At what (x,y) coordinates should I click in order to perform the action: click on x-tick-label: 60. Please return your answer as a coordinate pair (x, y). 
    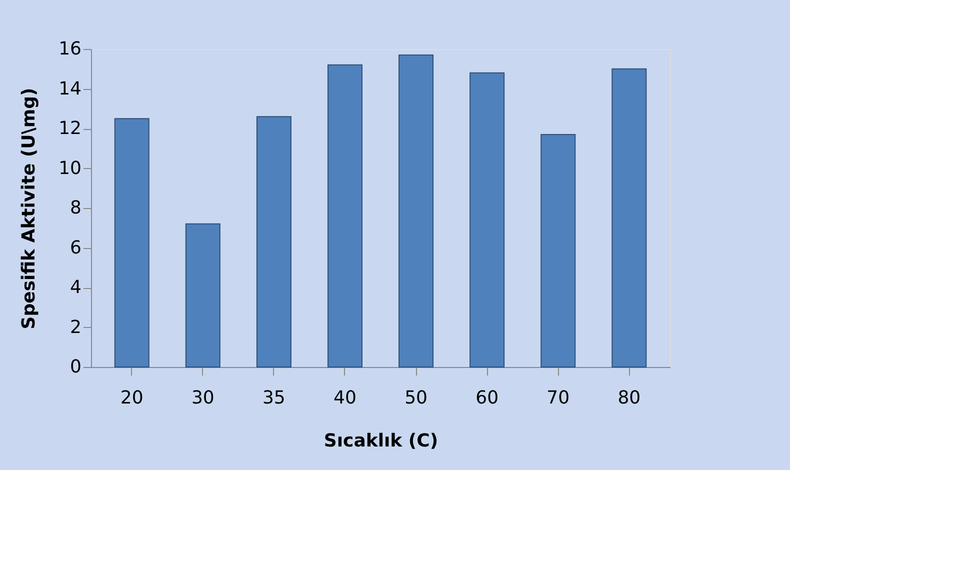
    Looking at the image, I should click on (487, 398).